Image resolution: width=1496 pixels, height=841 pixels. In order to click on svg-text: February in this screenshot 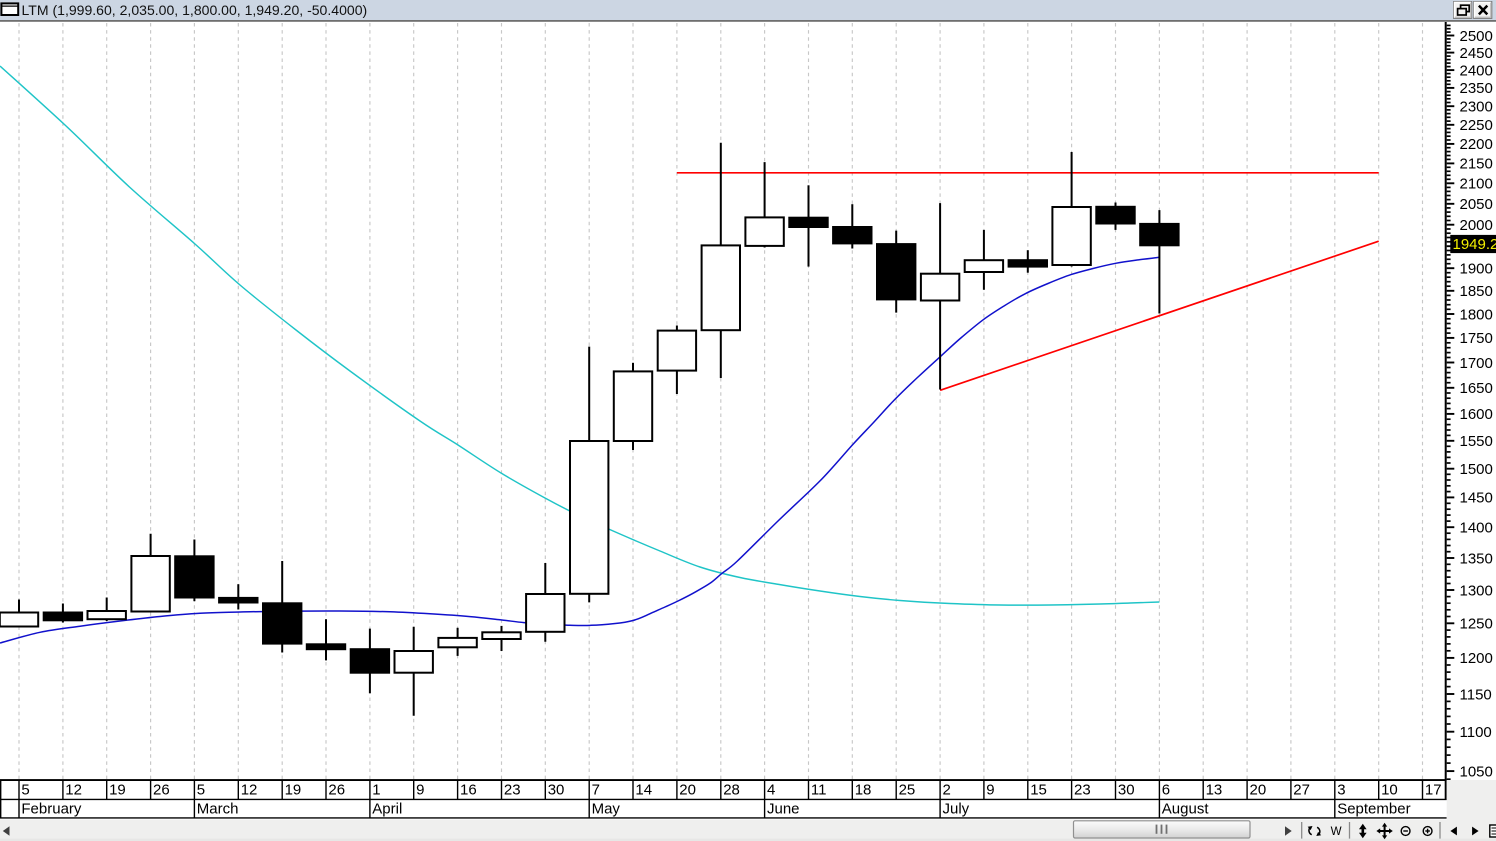, I will do `click(51, 809)`.